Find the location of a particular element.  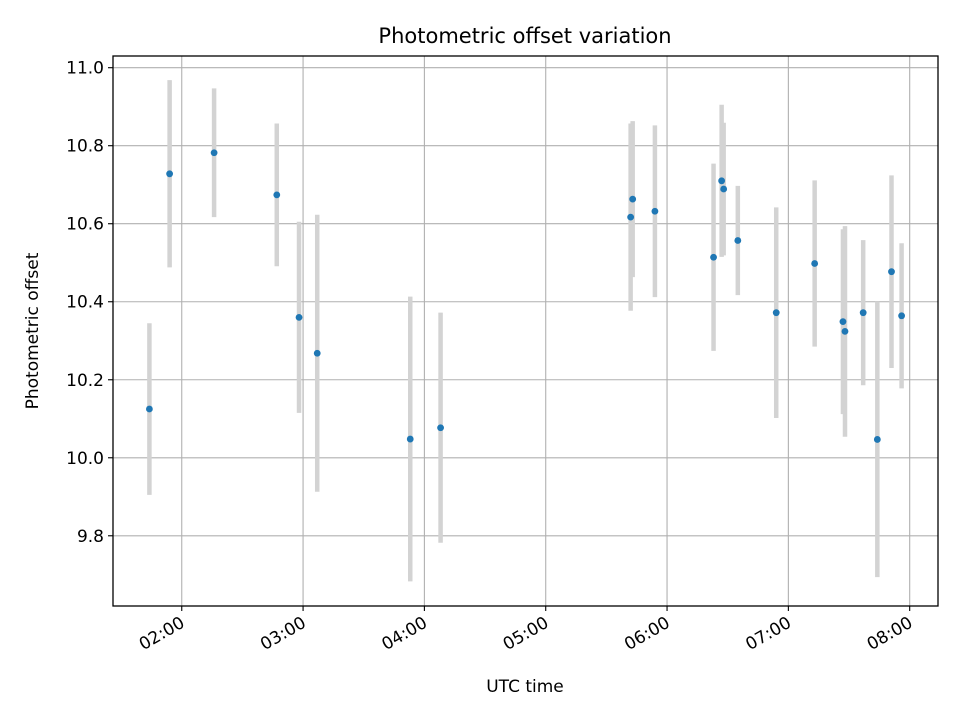

y-axis-label: Photometric offset is located at coordinates (33, 330).